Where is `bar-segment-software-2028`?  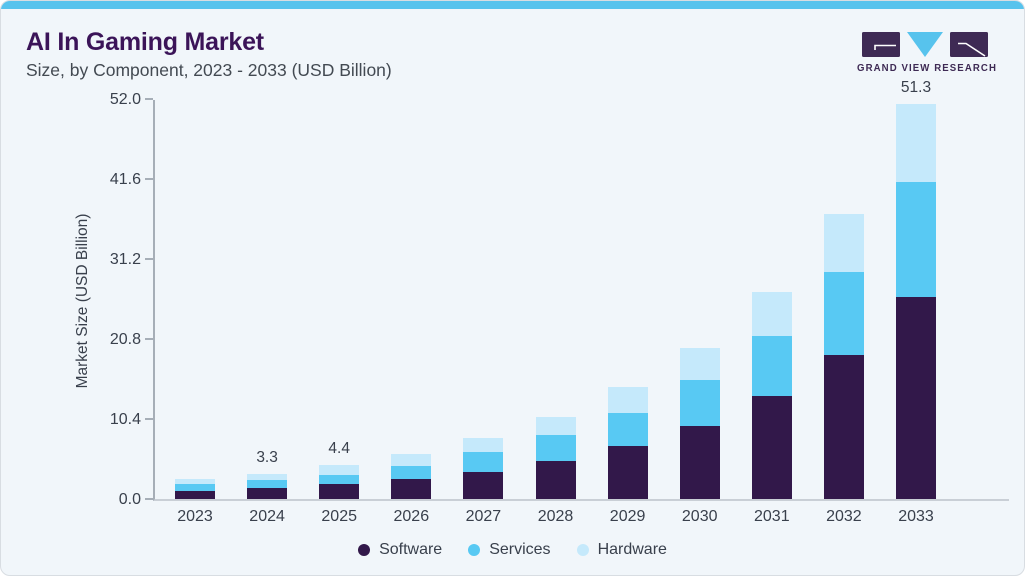 bar-segment-software-2028 is located at coordinates (555, 479).